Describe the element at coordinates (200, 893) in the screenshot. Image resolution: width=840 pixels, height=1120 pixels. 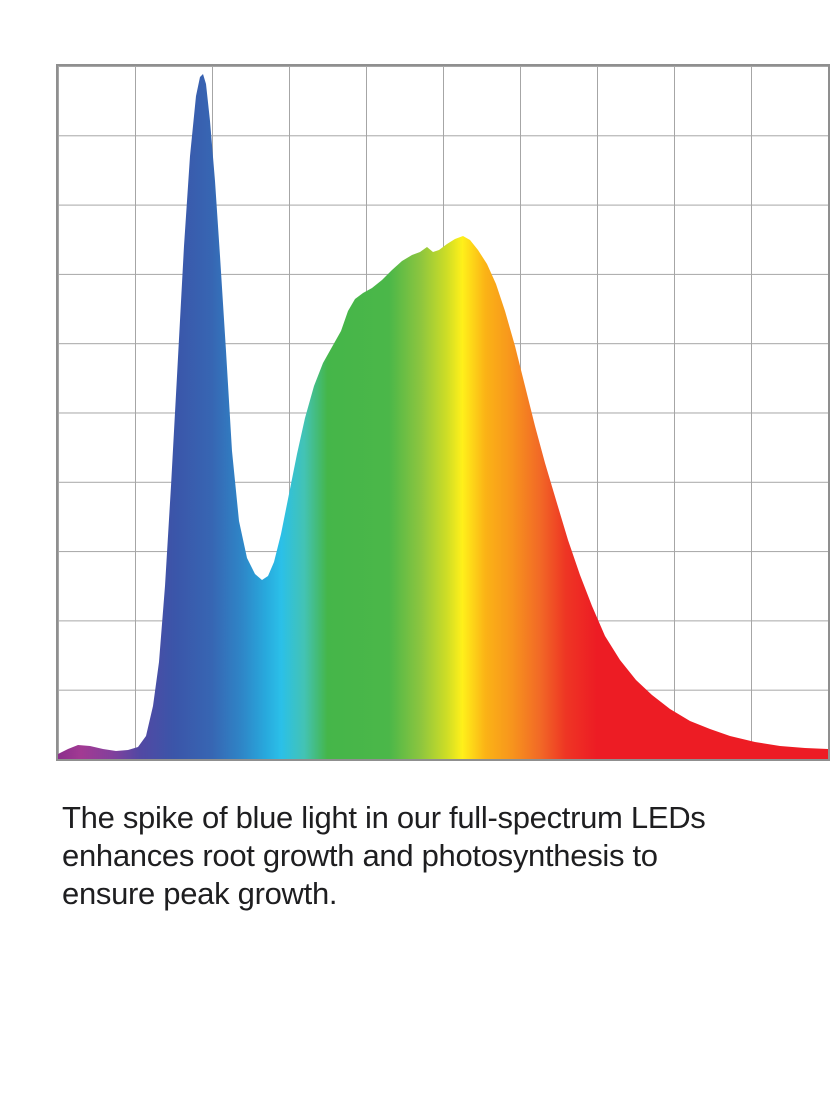
I see `caption-line-3: ensure peak growth.` at that location.